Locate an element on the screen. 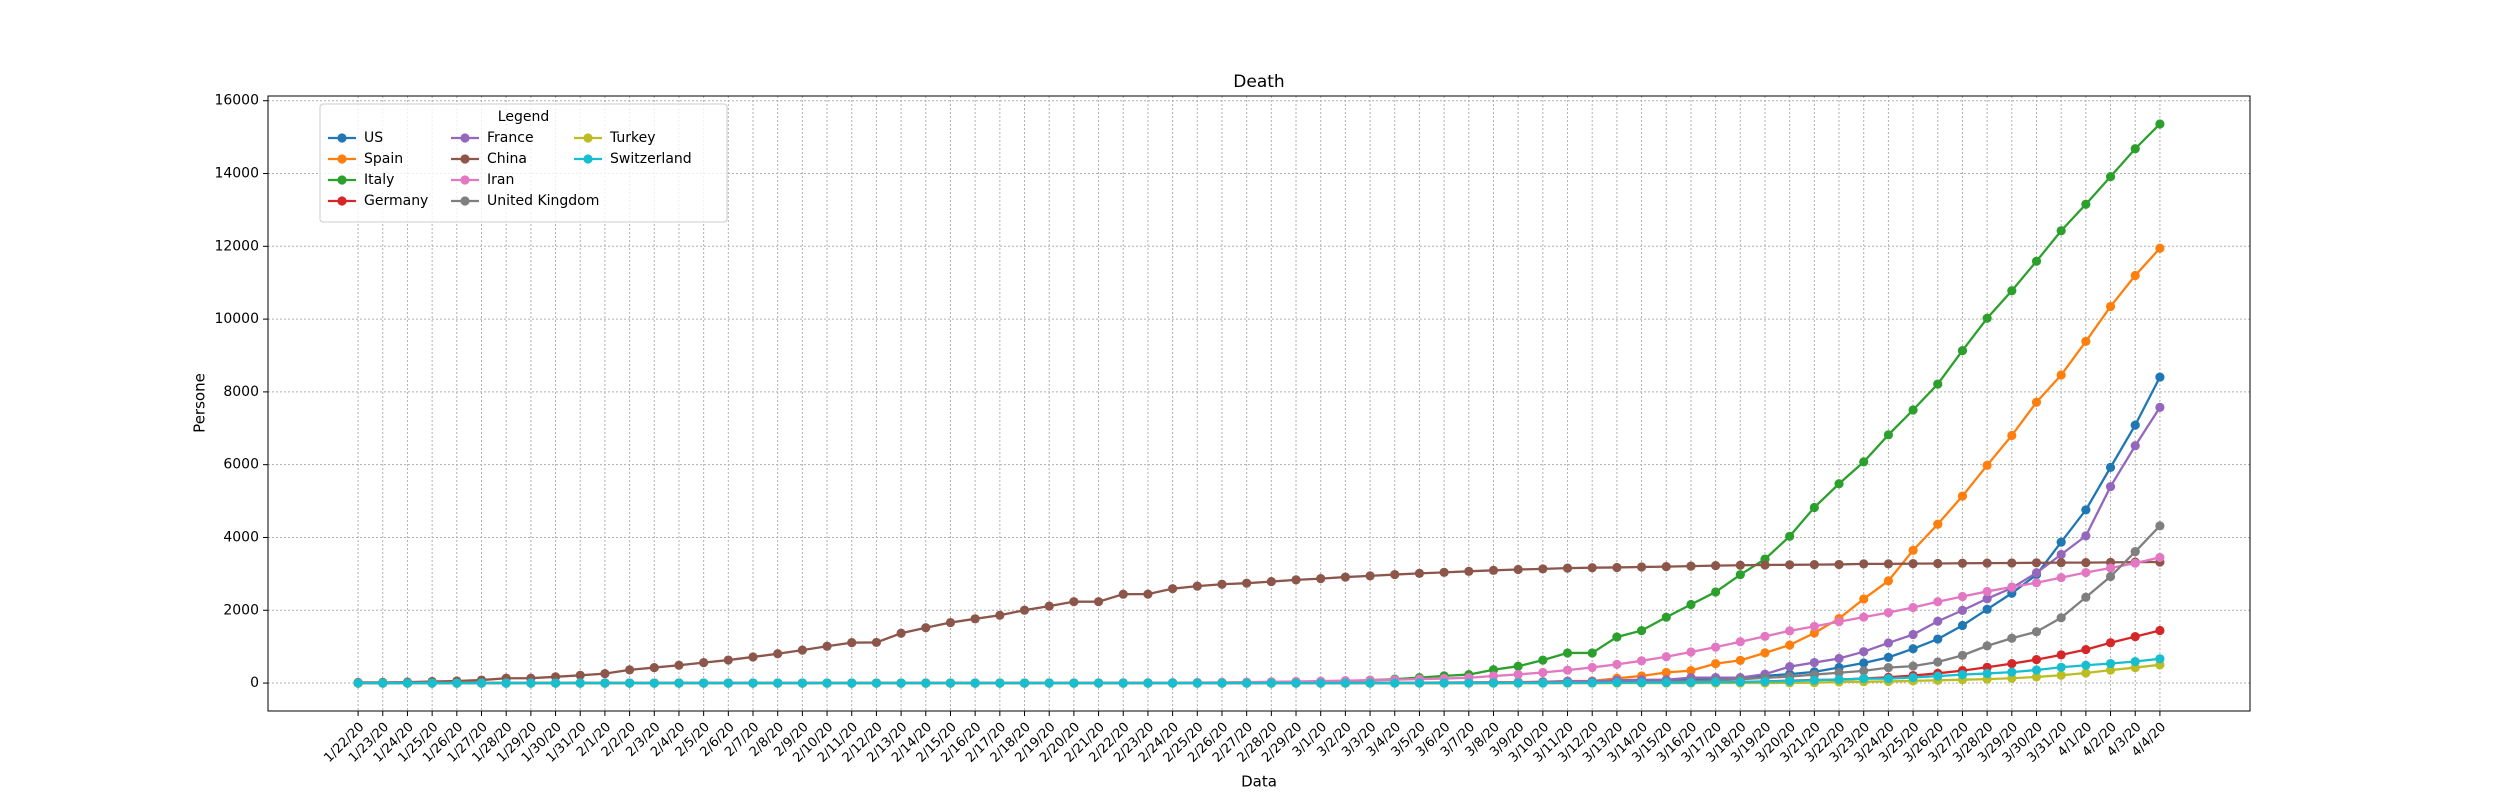 The width and height of the screenshot is (2500, 800). y-tick-label: 8000 is located at coordinates (241, 392).